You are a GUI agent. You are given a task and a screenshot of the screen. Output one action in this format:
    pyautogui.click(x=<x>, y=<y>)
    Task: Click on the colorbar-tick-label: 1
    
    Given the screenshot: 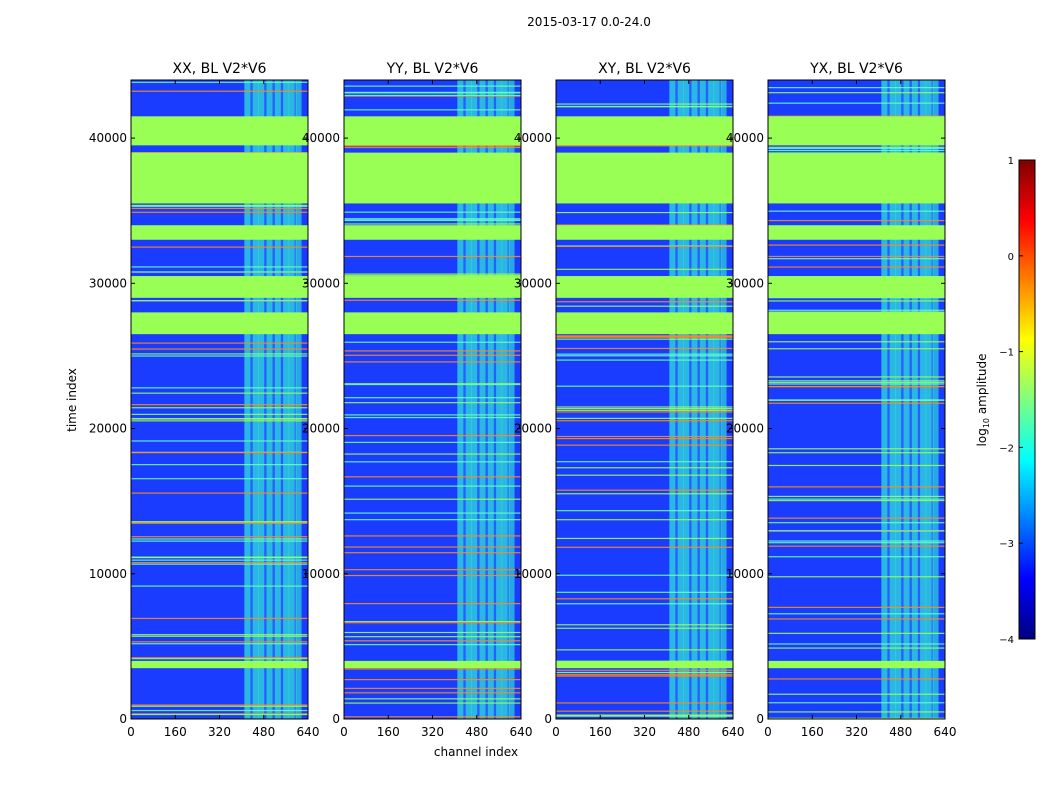 What is the action you would take?
    pyautogui.click(x=1011, y=161)
    